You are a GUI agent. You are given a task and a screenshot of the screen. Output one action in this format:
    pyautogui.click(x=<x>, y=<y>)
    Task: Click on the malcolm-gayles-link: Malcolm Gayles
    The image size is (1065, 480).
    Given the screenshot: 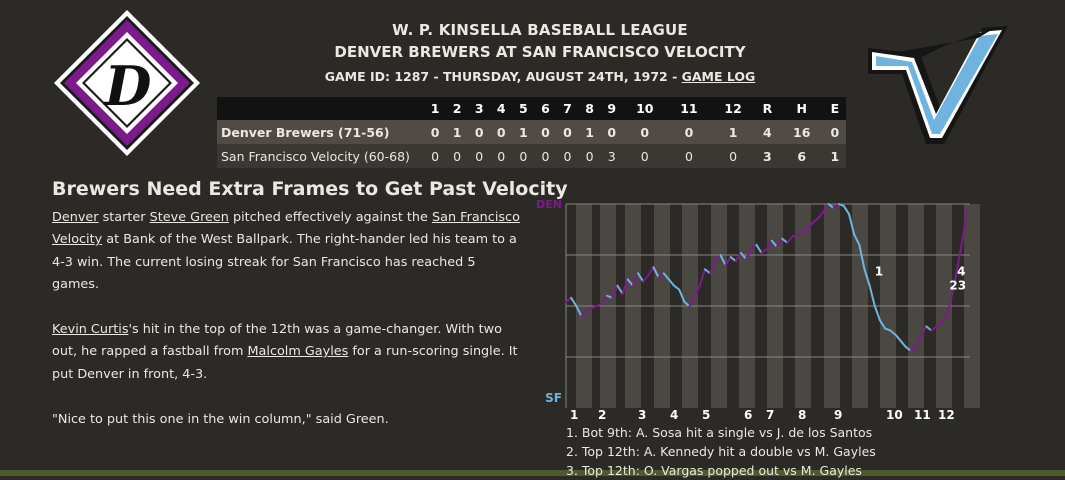 What is the action you would take?
    pyautogui.click(x=298, y=352)
    